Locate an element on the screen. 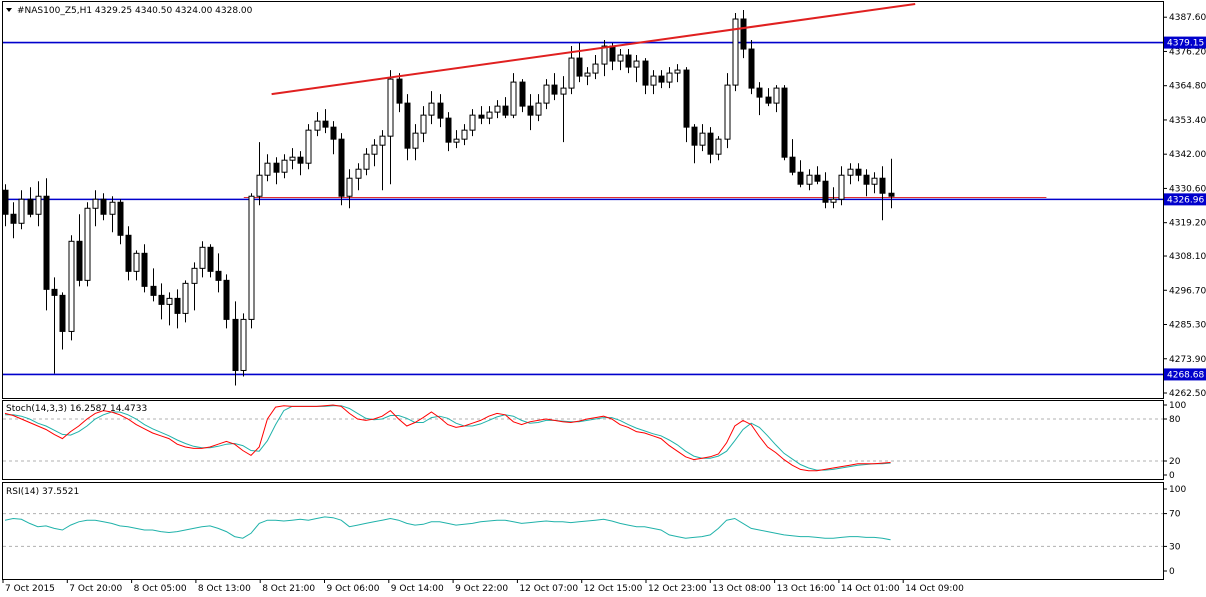  stoch-tick-label: 20 is located at coordinates (1175, 462).